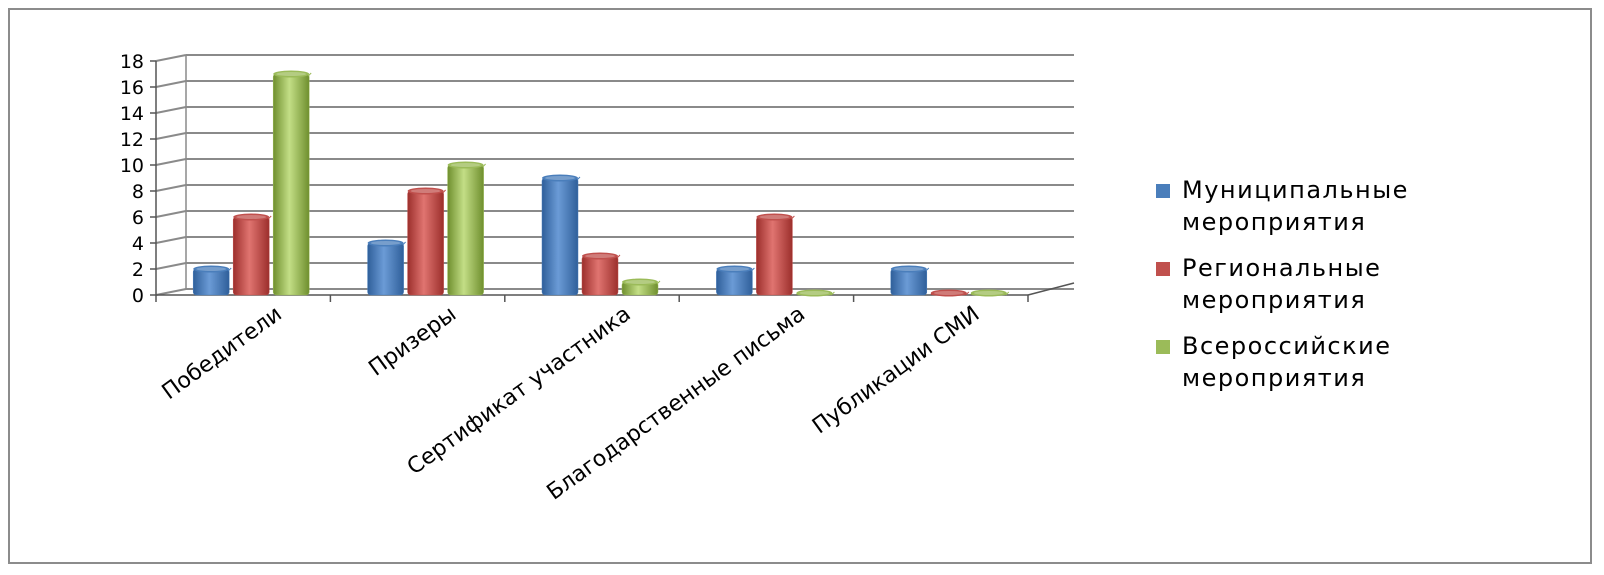  I want to click on legend-label: Региональные мероприятия, so click(1281, 284).